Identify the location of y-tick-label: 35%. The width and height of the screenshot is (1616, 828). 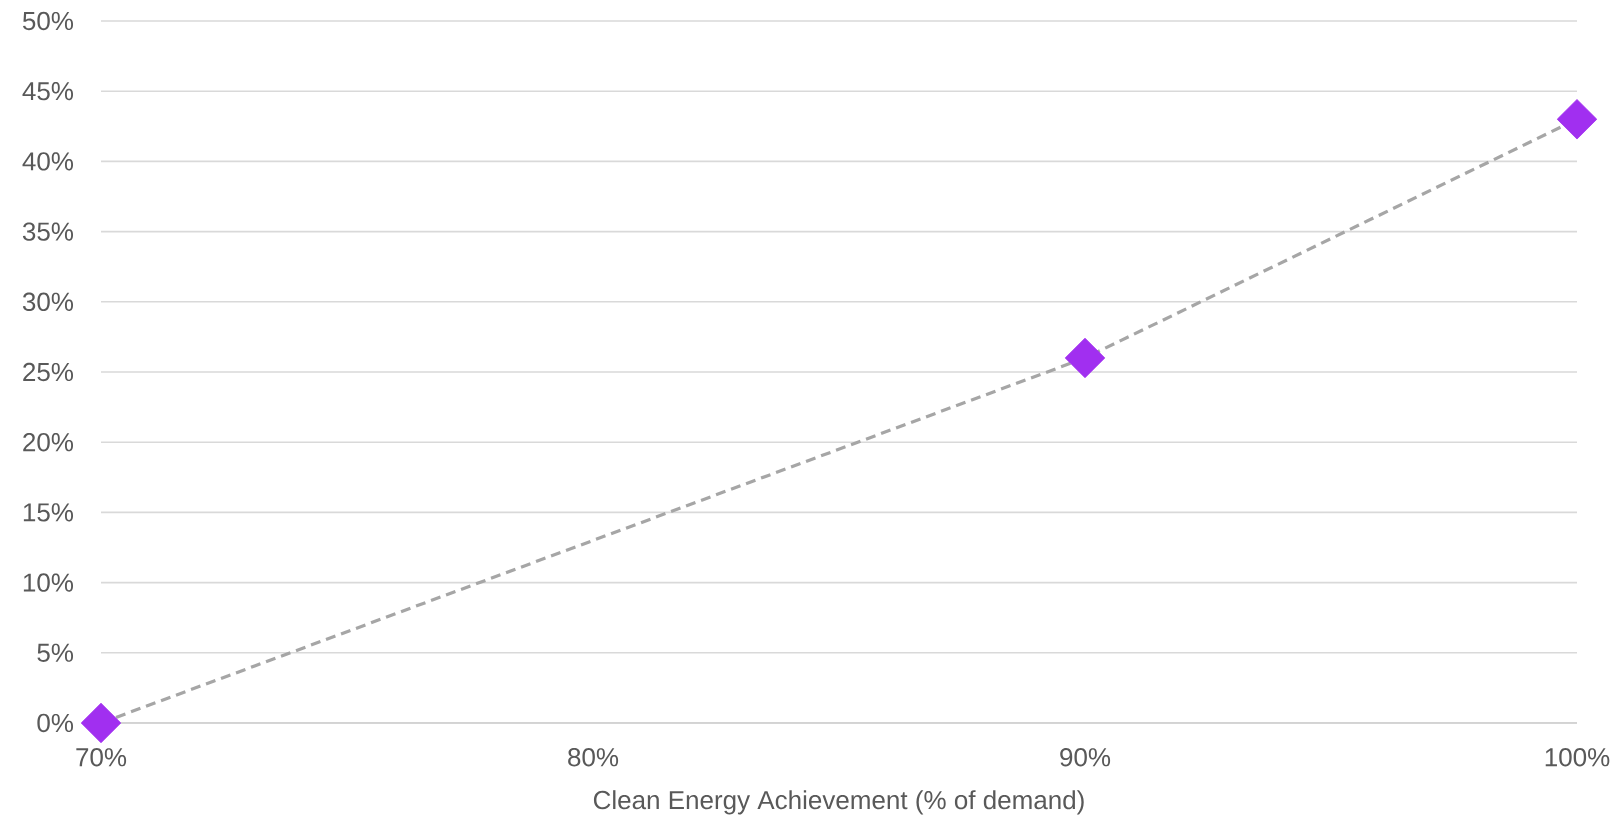
(48, 231).